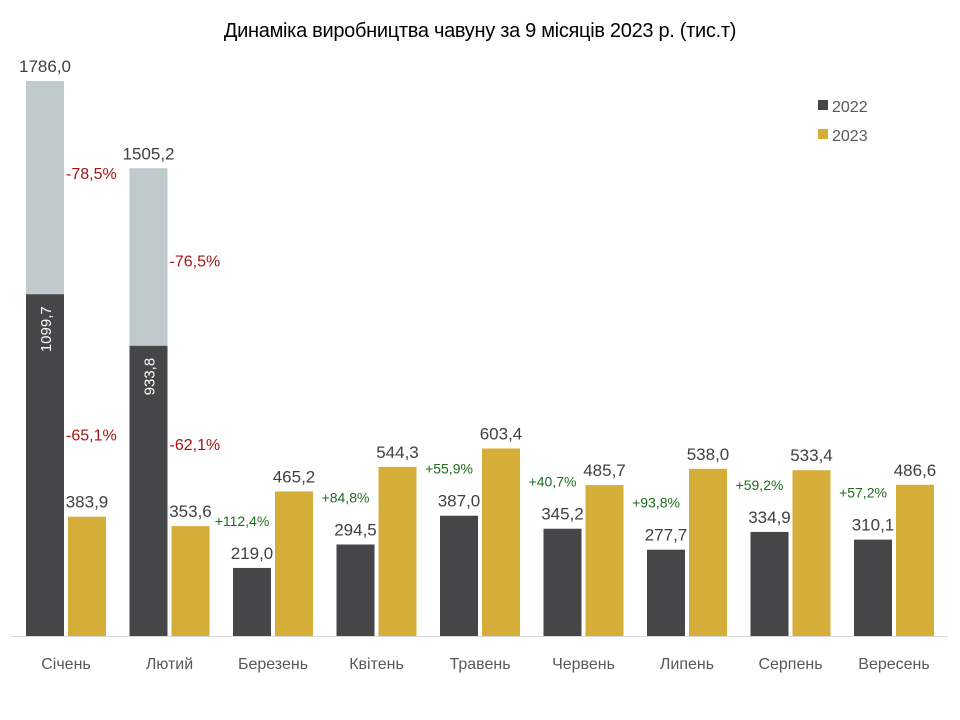 This screenshot has width=960, height=720. Describe the element at coordinates (553, 482) in the screenshot. I see `change-label: +40,7%` at that location.